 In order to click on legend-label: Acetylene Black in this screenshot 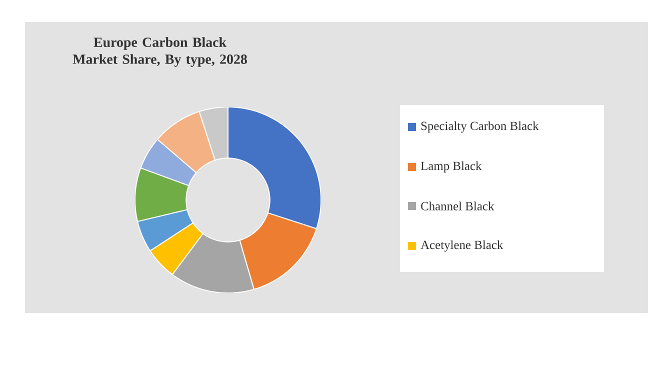, I will do `click(462, 246)`.